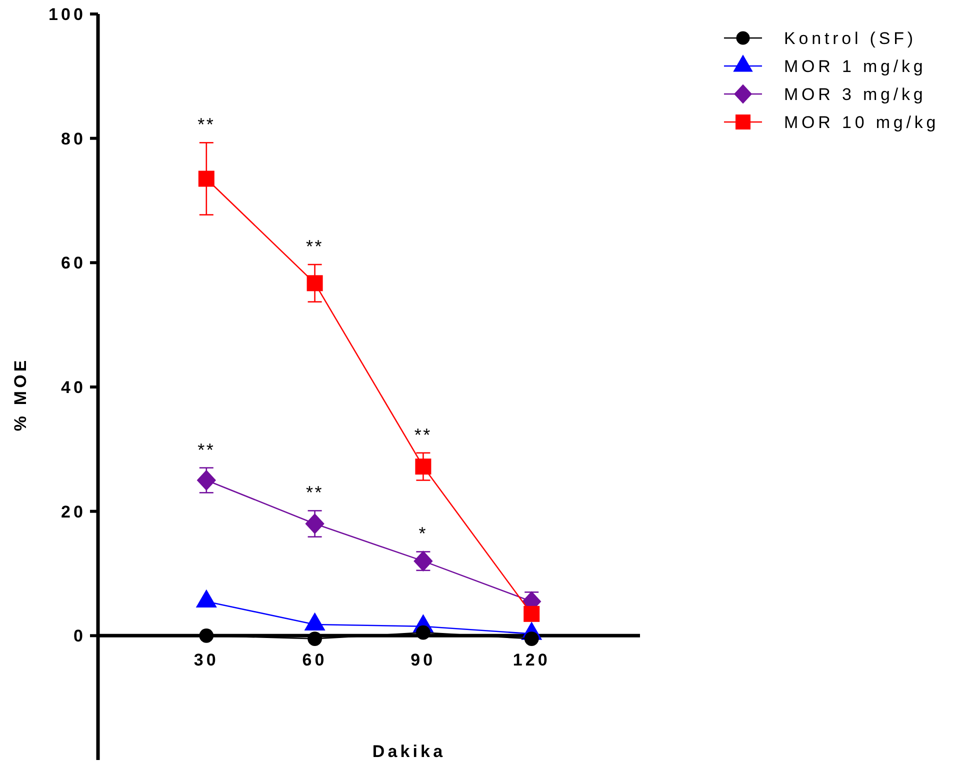 Image resolution: width=976 pixels, height=769 pixels. I want to click on y-tick-label: 60, so click(73, 263).